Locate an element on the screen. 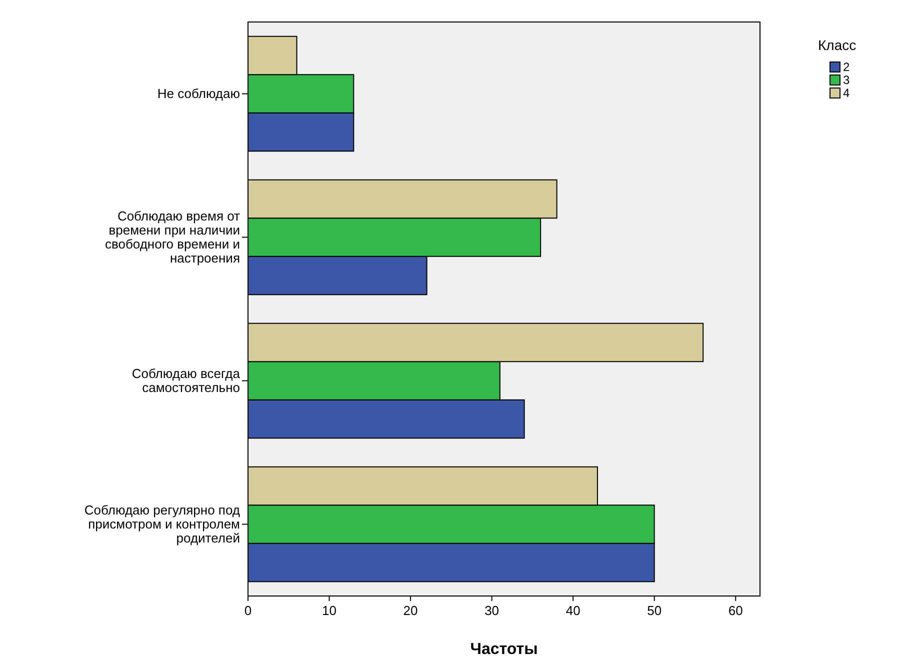  x-tick-label: 50 is located at coordinates (654, 610).